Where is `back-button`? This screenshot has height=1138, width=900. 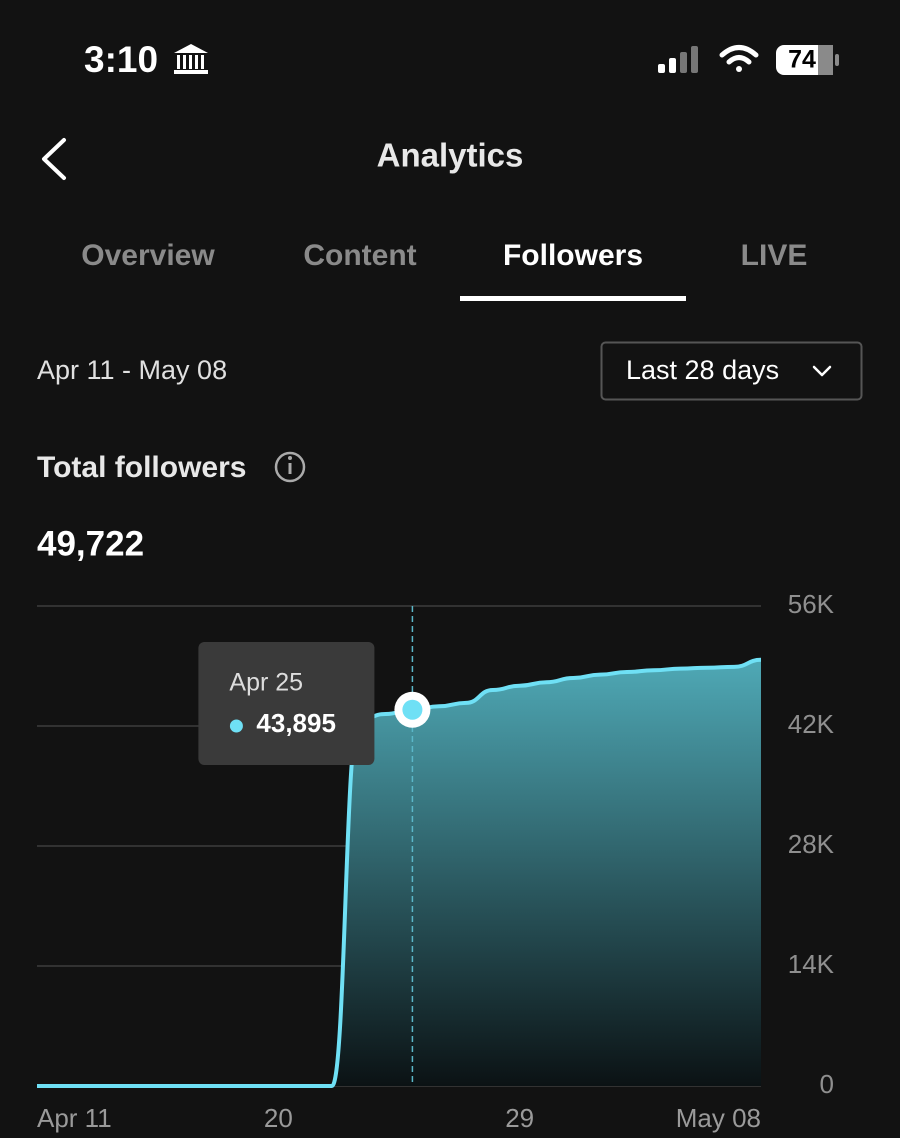
back-button is located at coordinates (54, 159).